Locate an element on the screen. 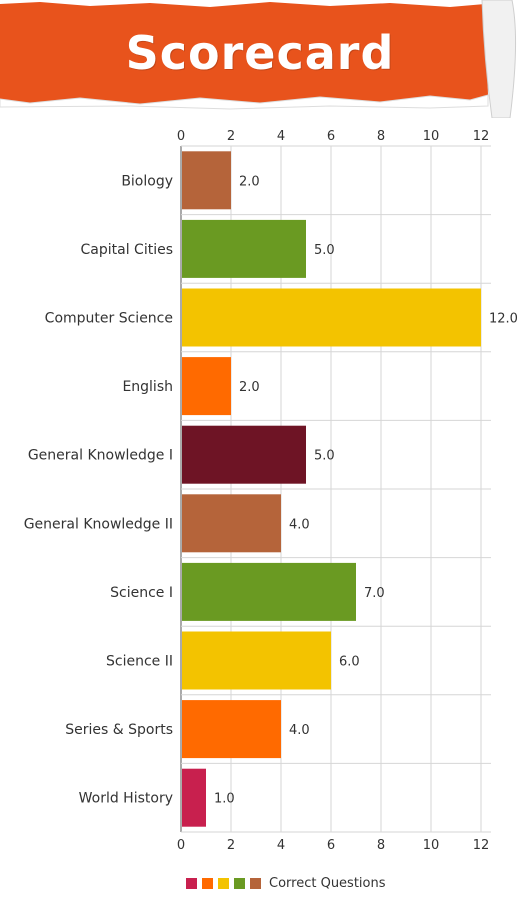 This screenshot has width=524, height=900. data-label: 7.0 is located at coordinates (374, 593).